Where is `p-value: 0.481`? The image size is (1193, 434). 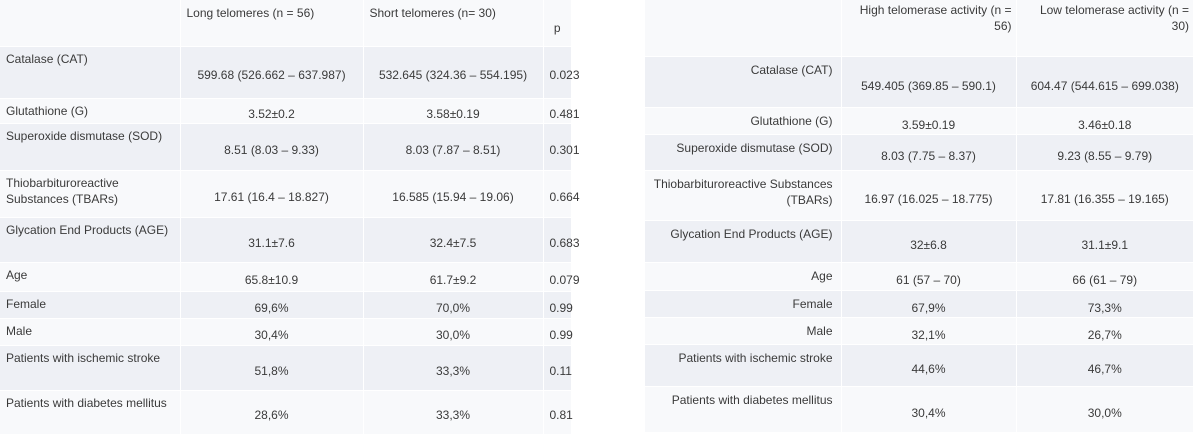
p-value: 0.481 is located at coordinates (561, 111).